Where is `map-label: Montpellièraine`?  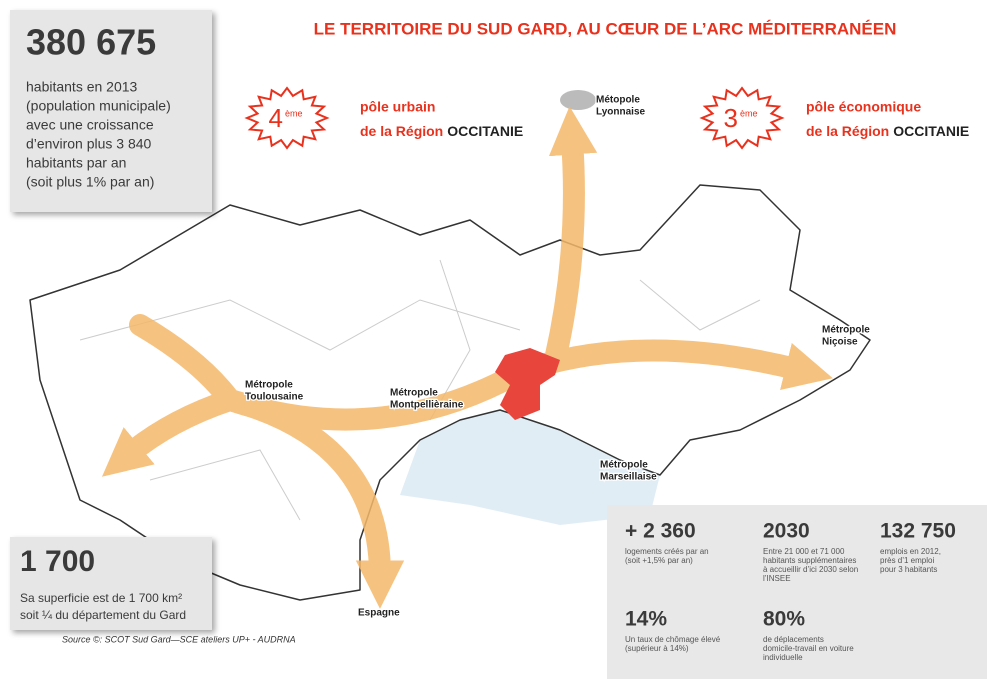 map-label: Montpellièraine is located at coordinates (427, 405).